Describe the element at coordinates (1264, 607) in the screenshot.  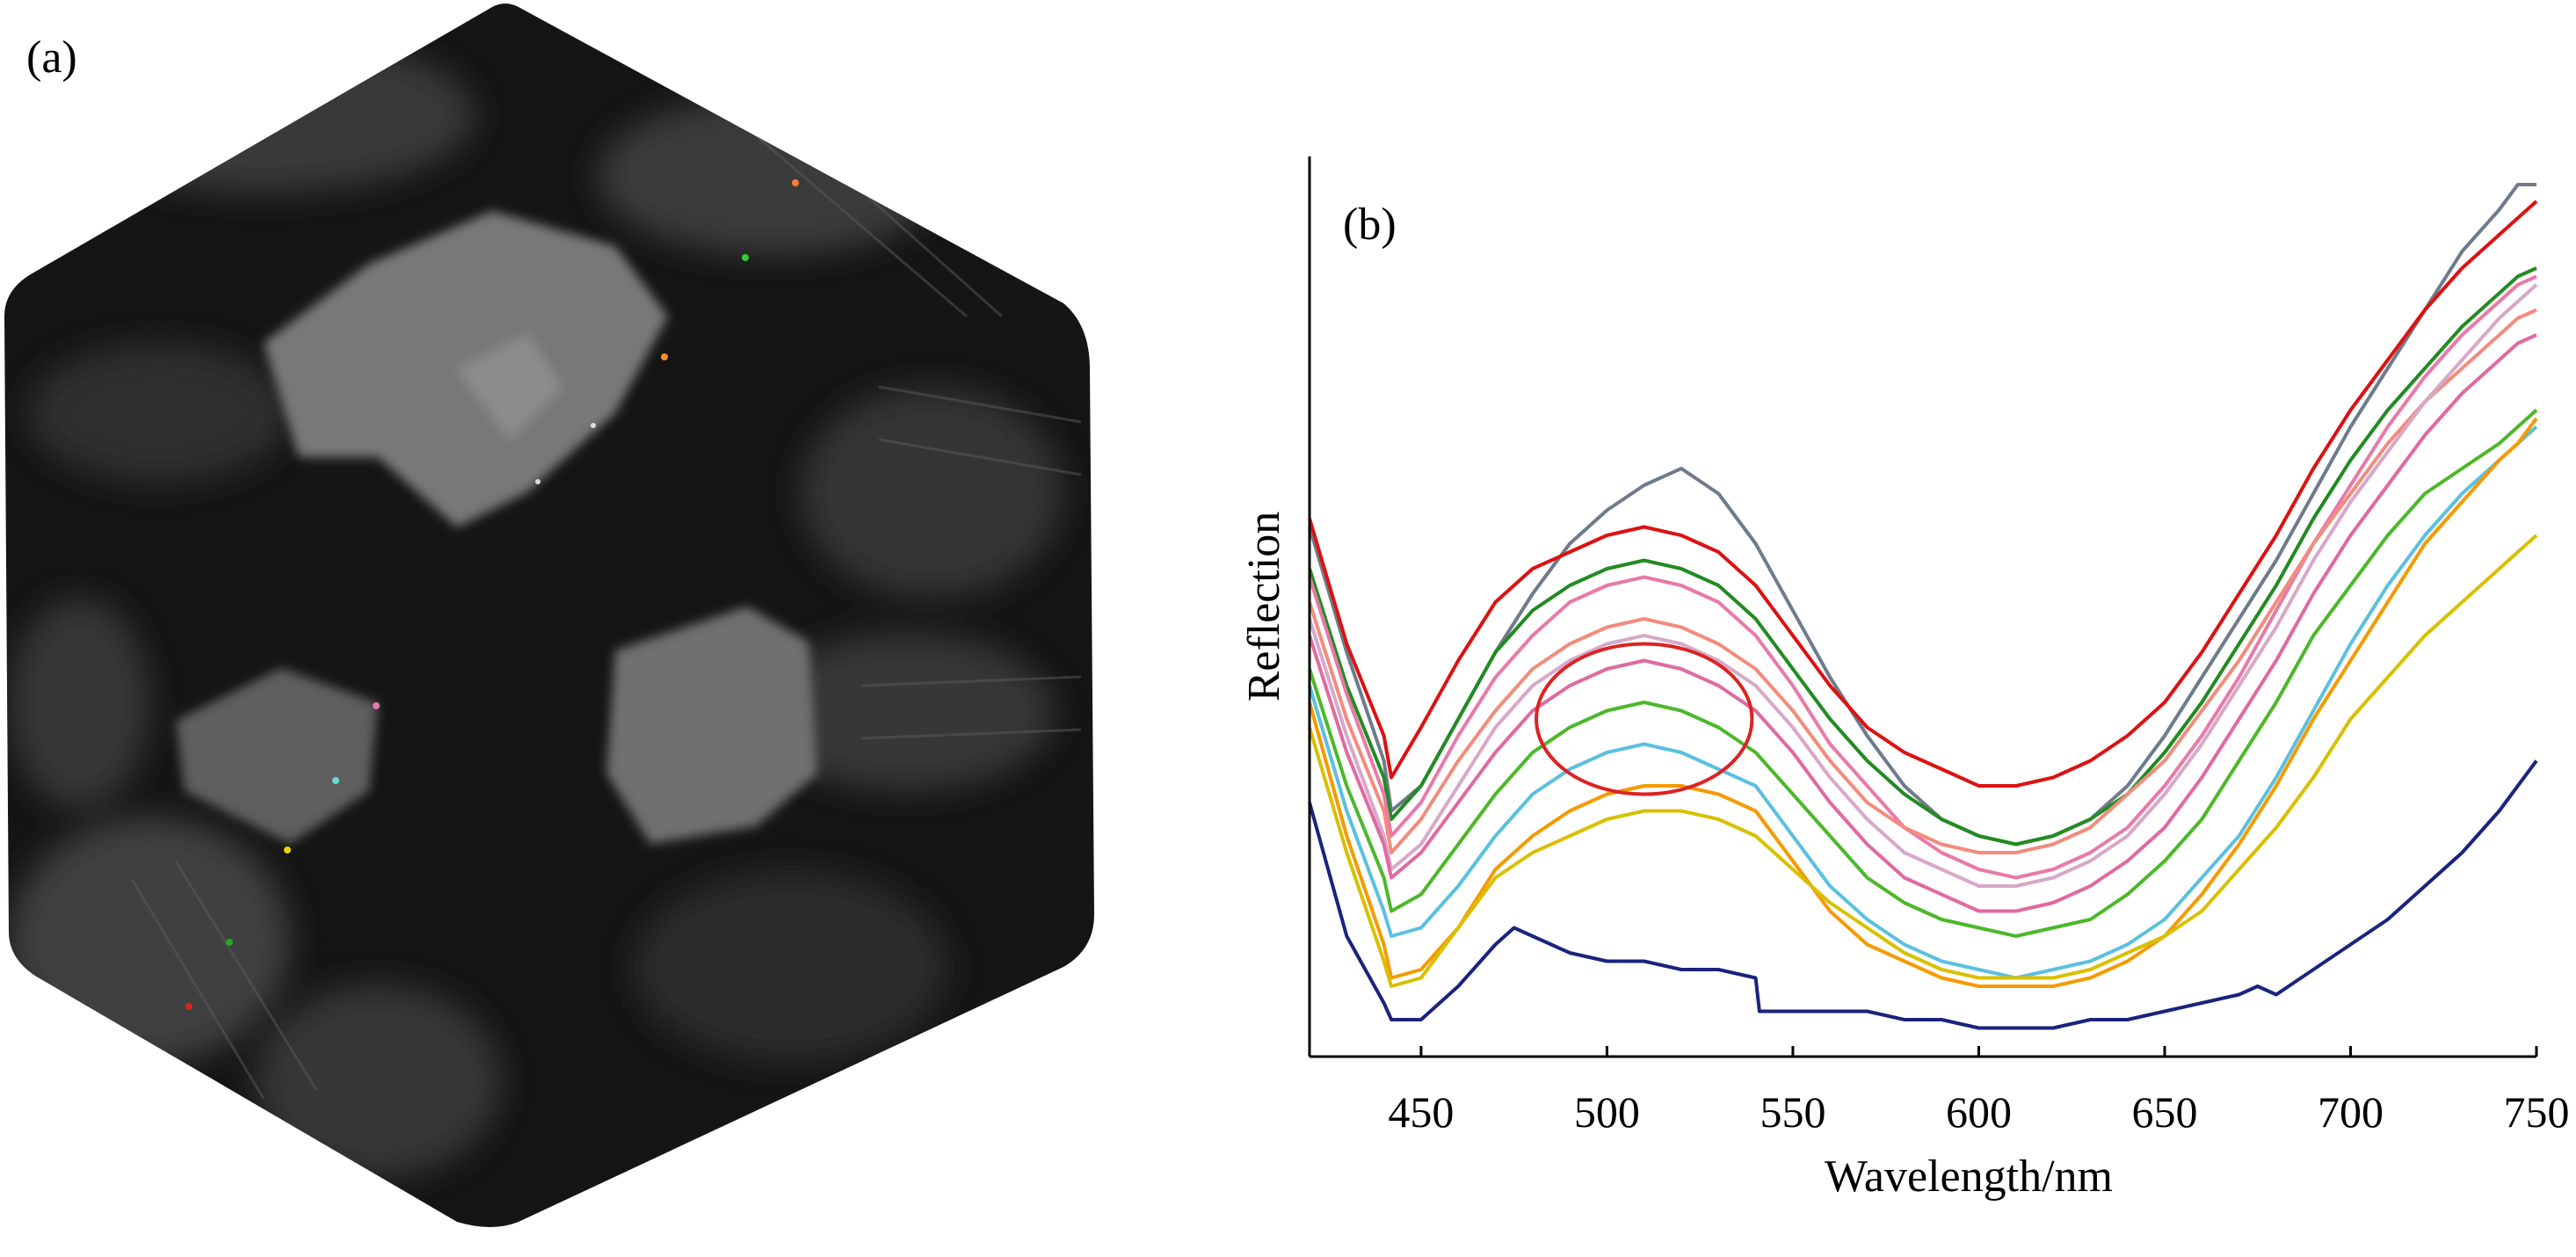
I see `y-axis-label: Reflection` at that location.